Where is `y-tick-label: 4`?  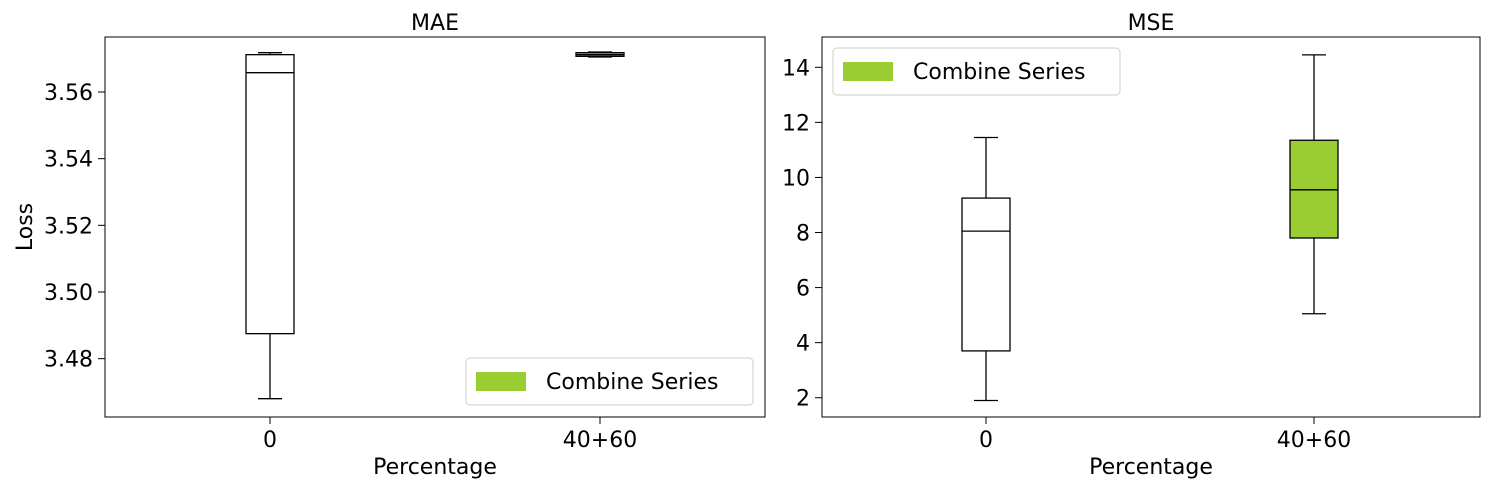 y-tick-label: 4 is located at coordinates (803, 344).